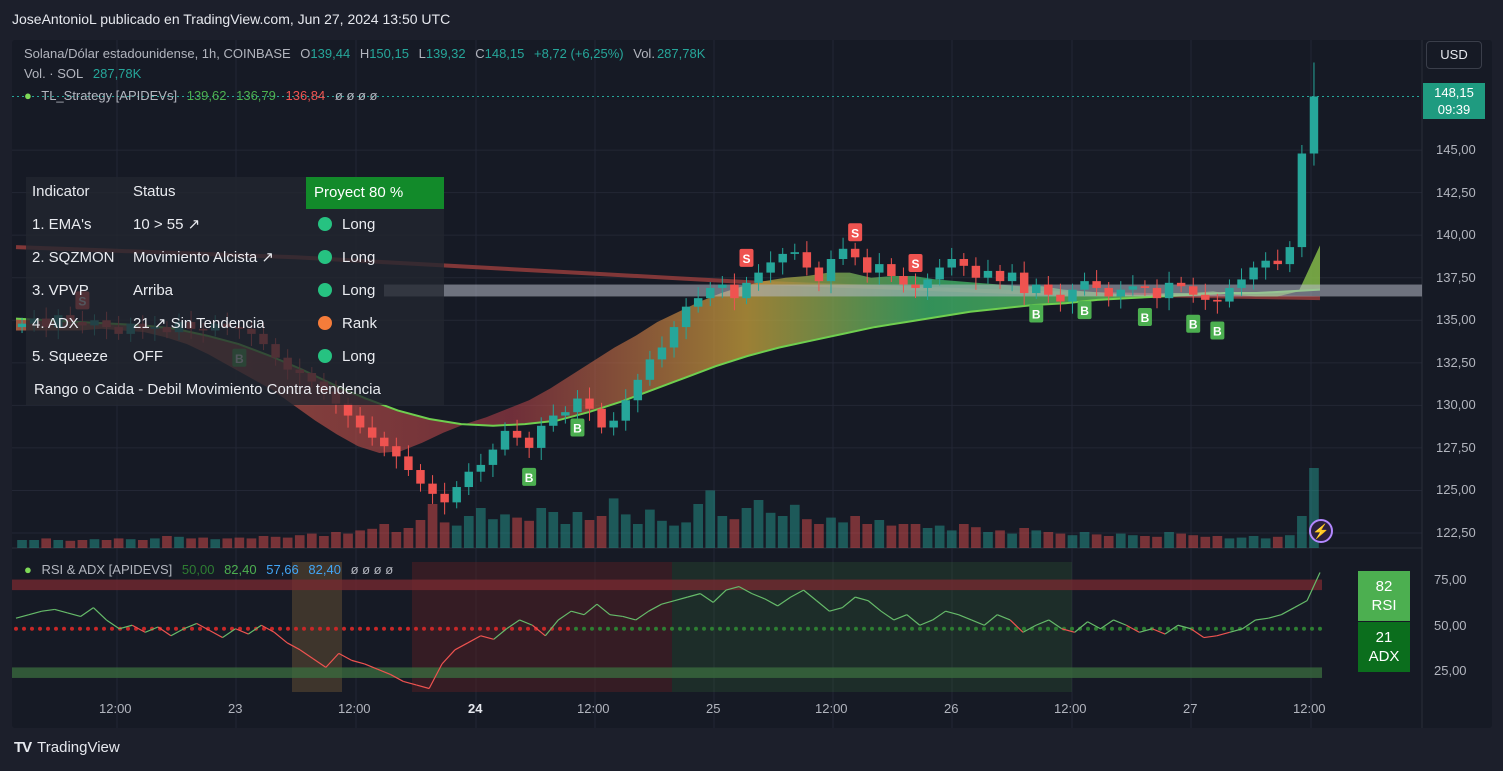  What do you see at coordinates (67, 747) in the screenshot?
I see `tradingview-brand: TV TradingView` at bounding box center [67, 747].